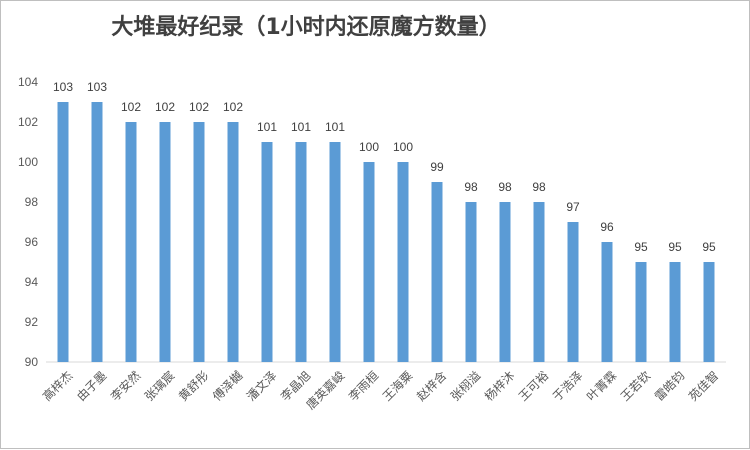 The height and width of the screenshot is (450, 750). Describe the element at coordinates (125, 386) in the screenshot. I see `x-tick-label: 李安然` at that location.